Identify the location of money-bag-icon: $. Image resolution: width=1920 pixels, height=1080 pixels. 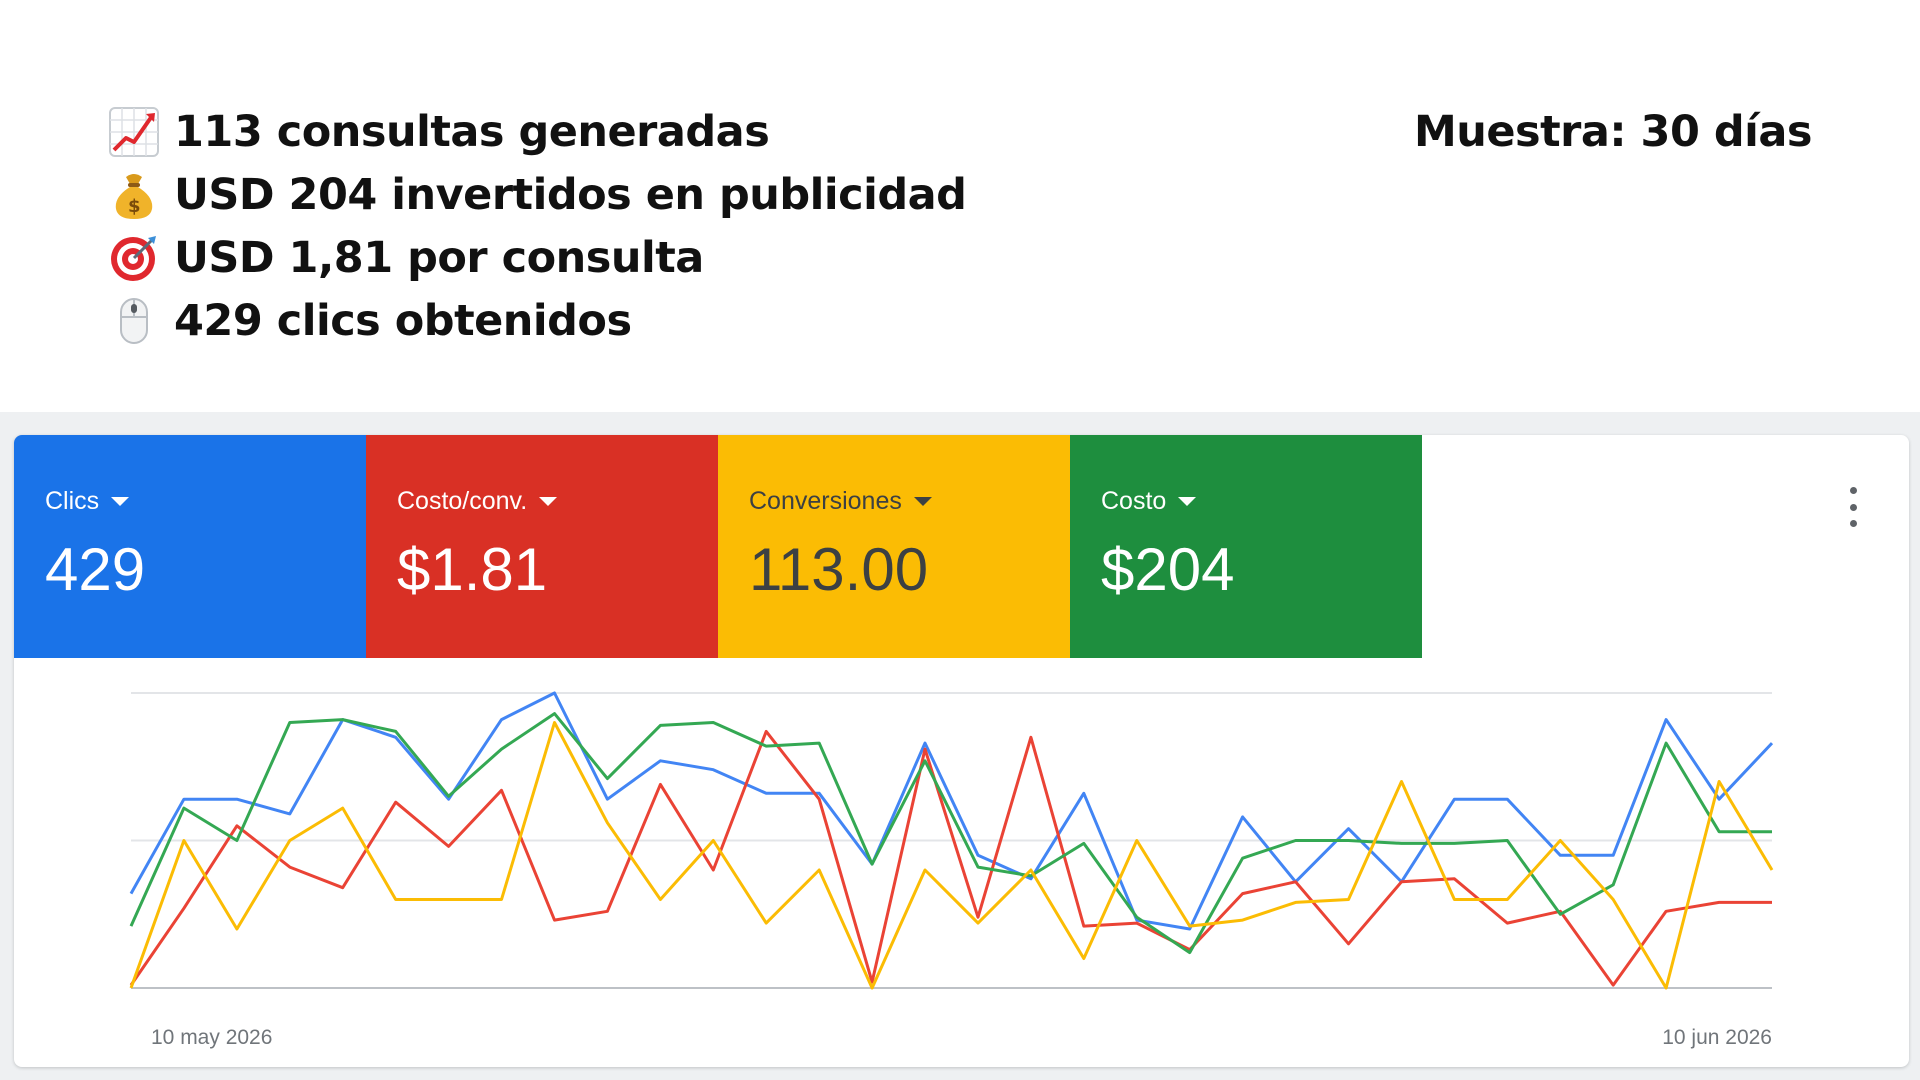
(134, 196).